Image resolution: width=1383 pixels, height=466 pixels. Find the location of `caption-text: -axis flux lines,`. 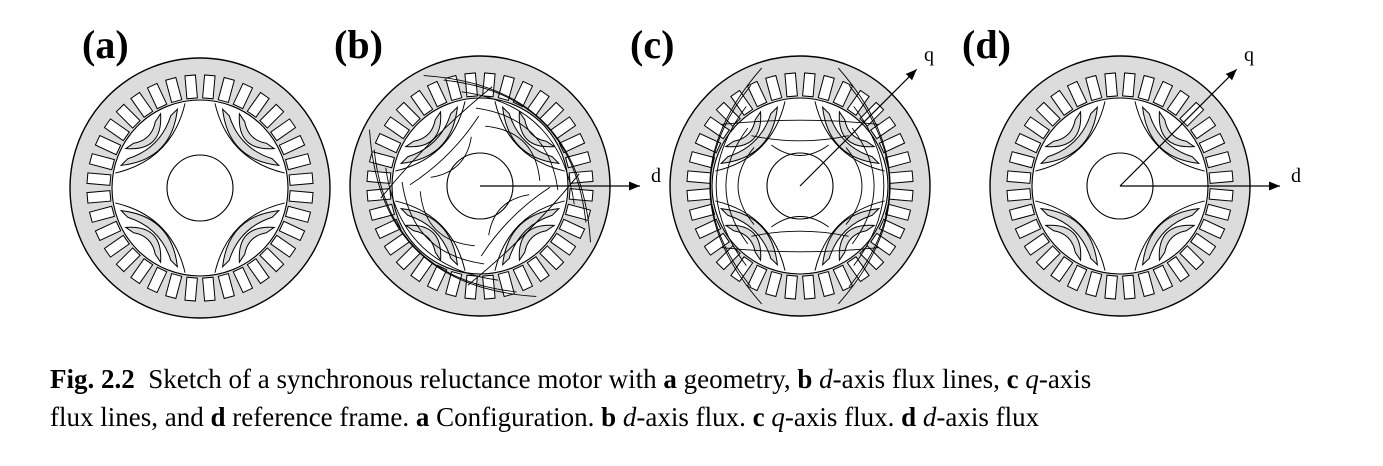

caption-text: -axis flux lines, is located at coordinates (916, 379).